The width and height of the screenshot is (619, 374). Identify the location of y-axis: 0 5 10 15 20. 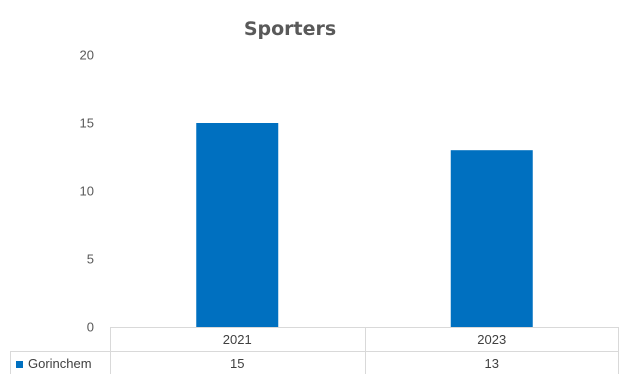
(87, 191).